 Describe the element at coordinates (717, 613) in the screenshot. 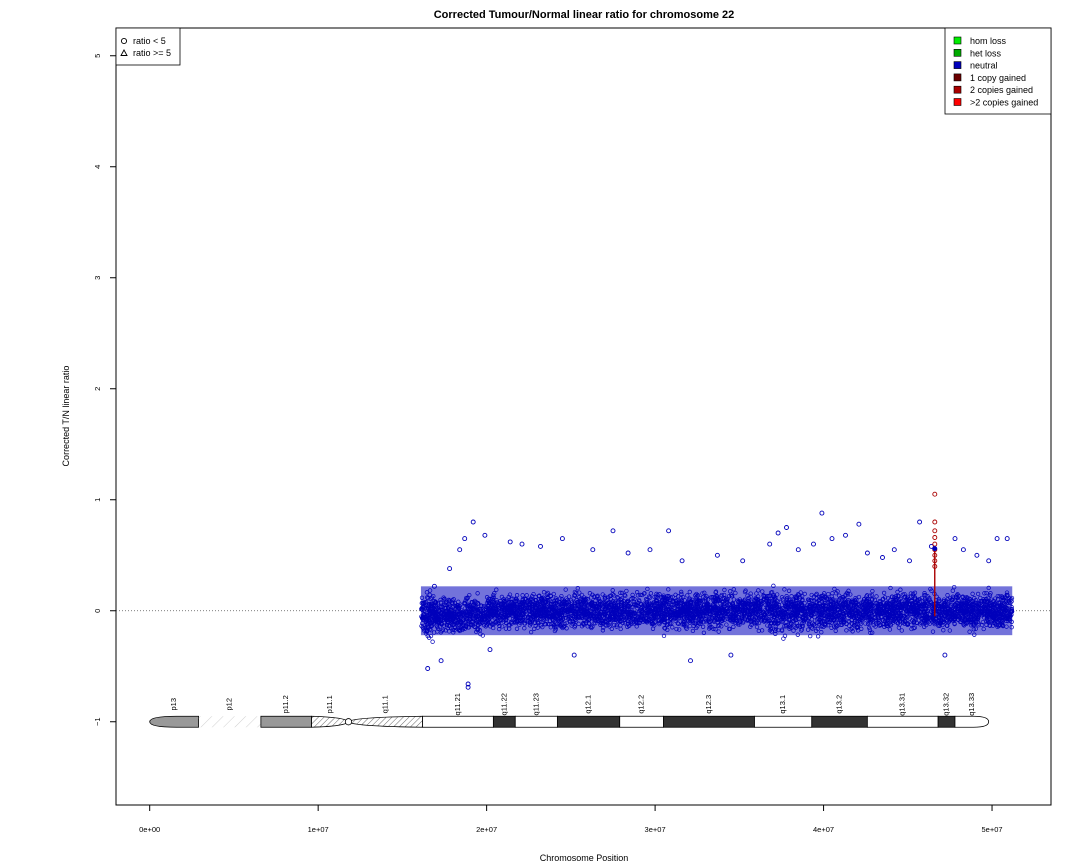

I see `neutral-point-cloud` at that location.